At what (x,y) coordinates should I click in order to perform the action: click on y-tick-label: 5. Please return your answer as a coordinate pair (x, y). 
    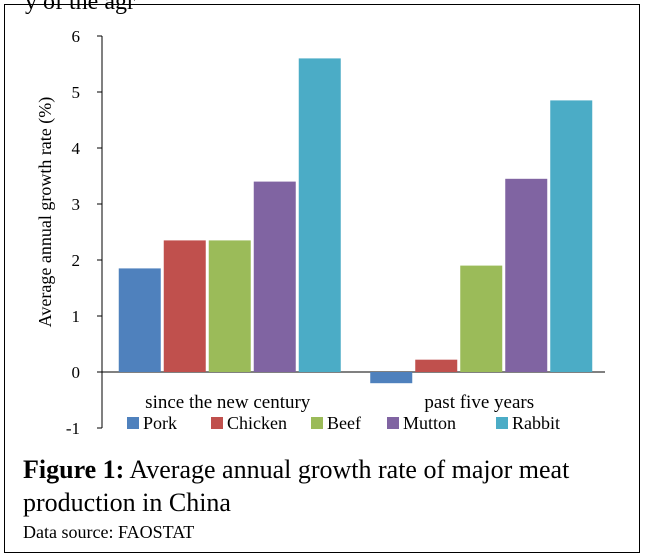
    Looking at the image, I should click on (76, 92).